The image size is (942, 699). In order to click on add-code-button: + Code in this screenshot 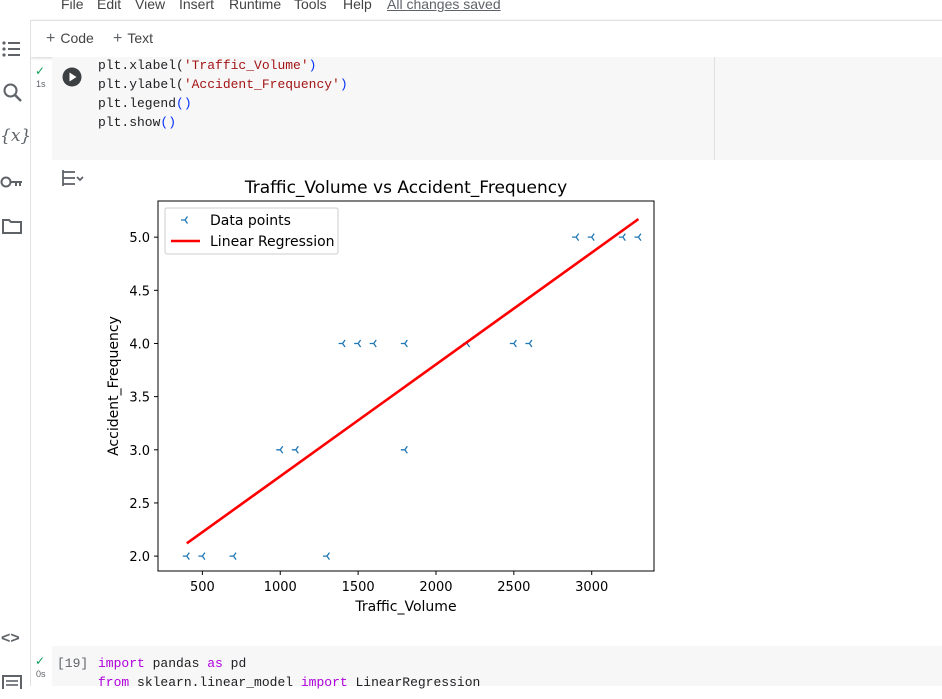, I will do `click(70, 38)`.